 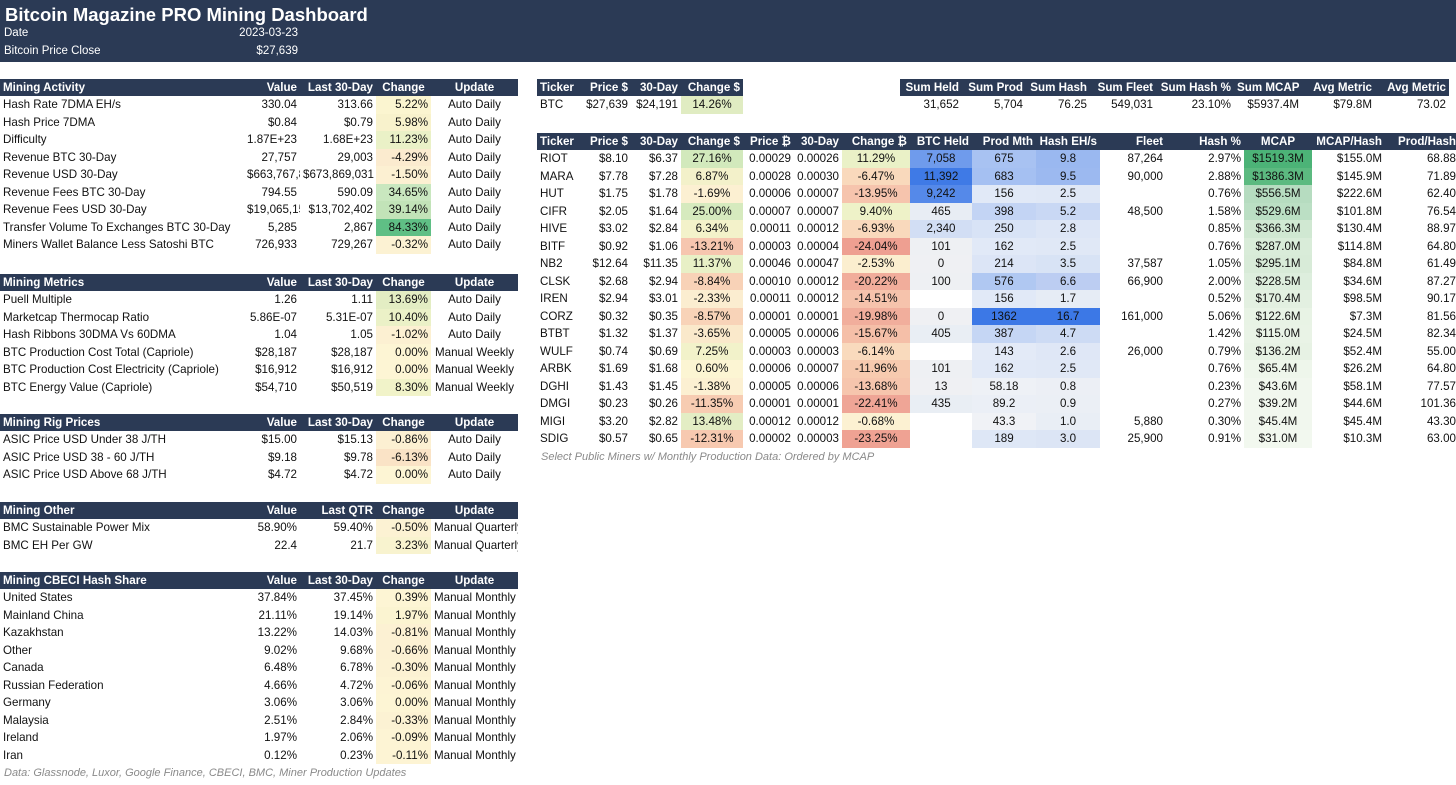 What do you see at coordinates (818, 263) in the screenshot?
I see `miner-btc-30day: 0.00047` at bounding box center [818, 263].